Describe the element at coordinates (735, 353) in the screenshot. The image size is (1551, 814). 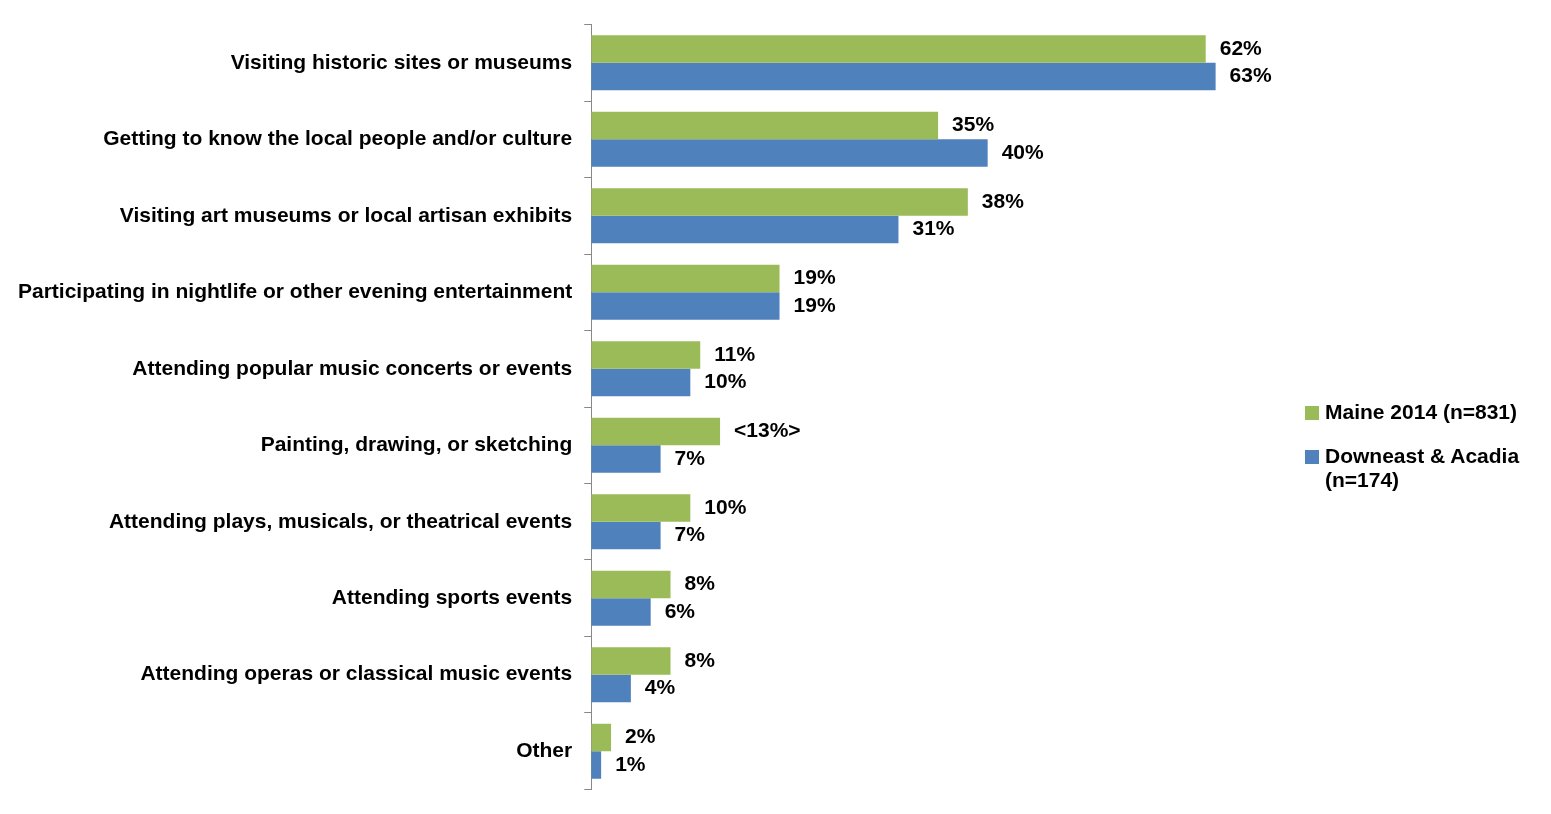
I see `data-label: 11%` at that location.